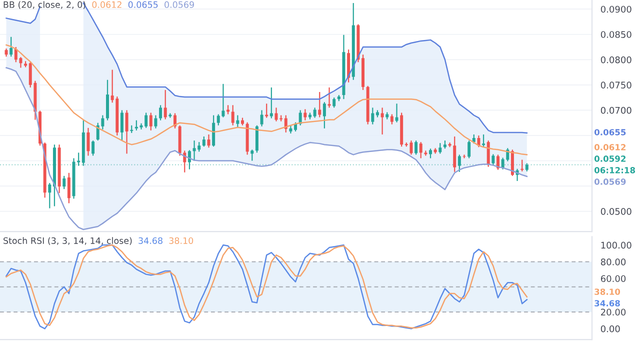  What do you see at coordinates (613, 278) in the screenshot?
I see `y-tick-label: 60.00` at bounding box center [613, 278].